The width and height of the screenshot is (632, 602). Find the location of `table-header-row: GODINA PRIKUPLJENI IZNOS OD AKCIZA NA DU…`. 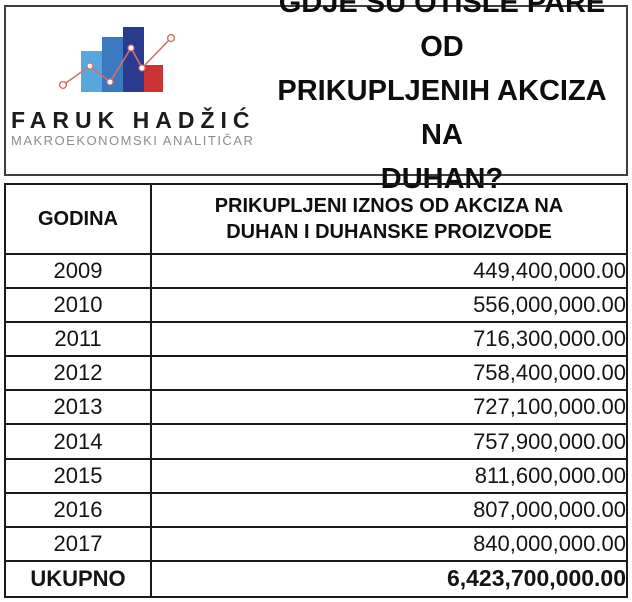

table-header-row: GODINA PRIKUPLJENI IZNOS OD AKCIZA NA DU… is located at coordinates (316, 219).